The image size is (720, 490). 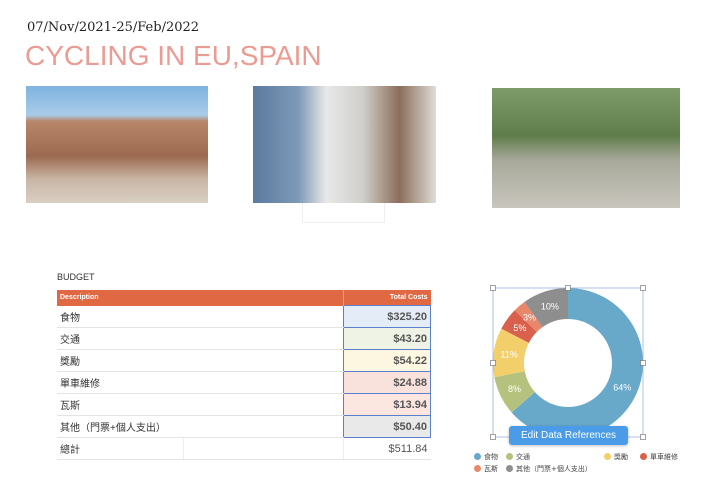 I want to click on row-cost: $24.88, so click(x=387, y=382).